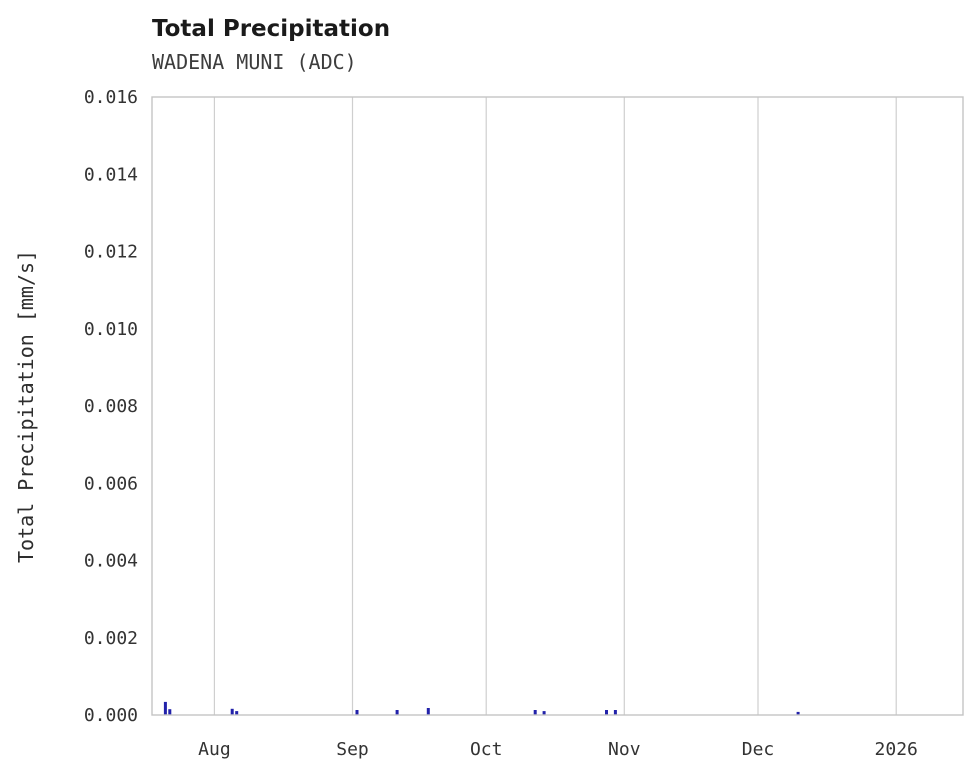 This screenshot has width=980, height=780. What do you see at coordinates (214, 749) in the screenshot?
I see `x-tick-label: Aug` at bounding box center [214, 749].